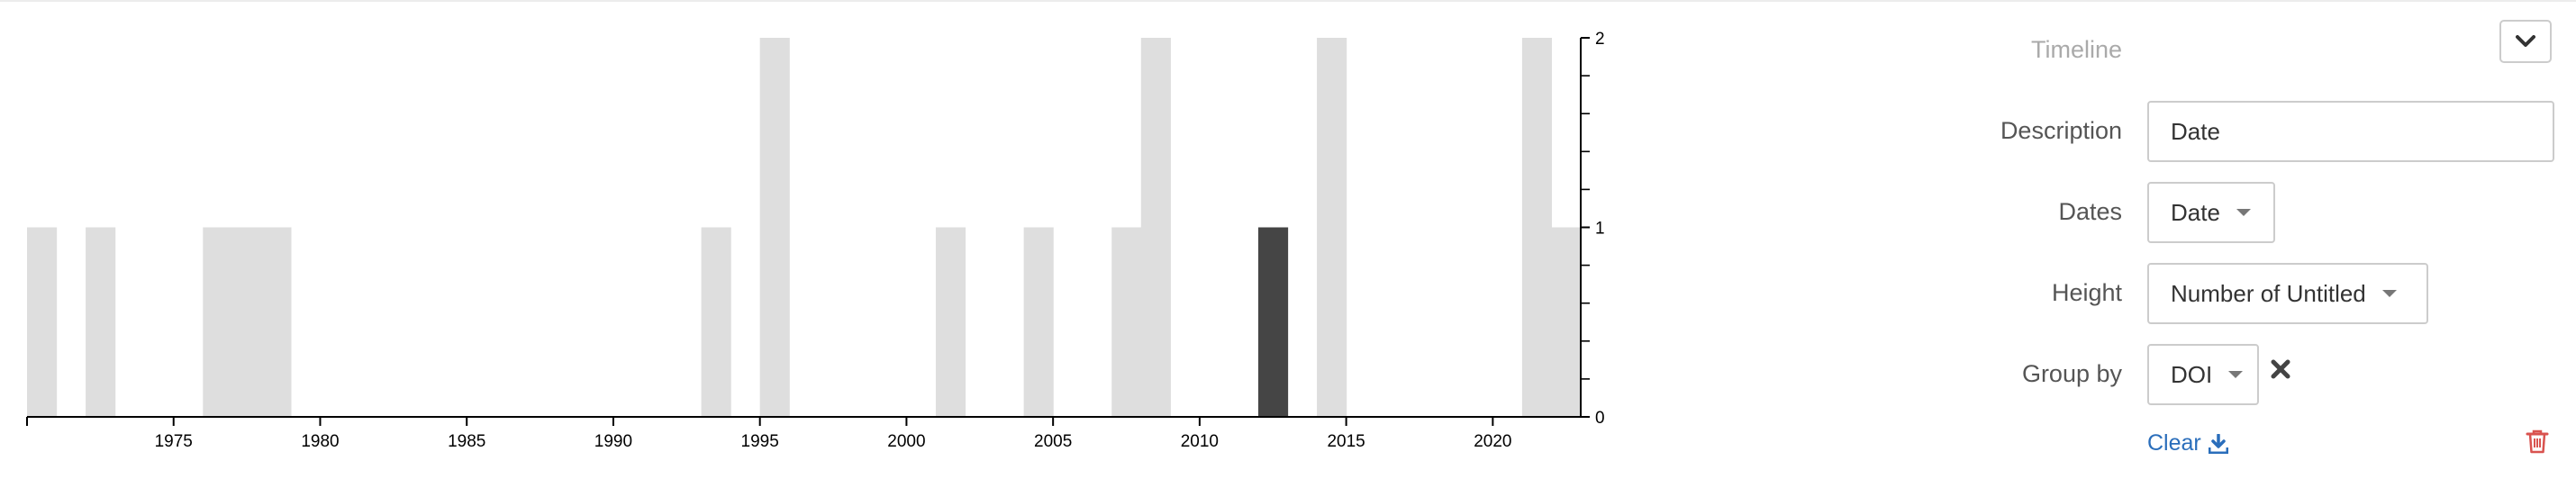 The image size is (2576, 479). Describe the element at coordinates (1200, 441) in the screenshot. I see `x-tick-label: 2010` at that location.